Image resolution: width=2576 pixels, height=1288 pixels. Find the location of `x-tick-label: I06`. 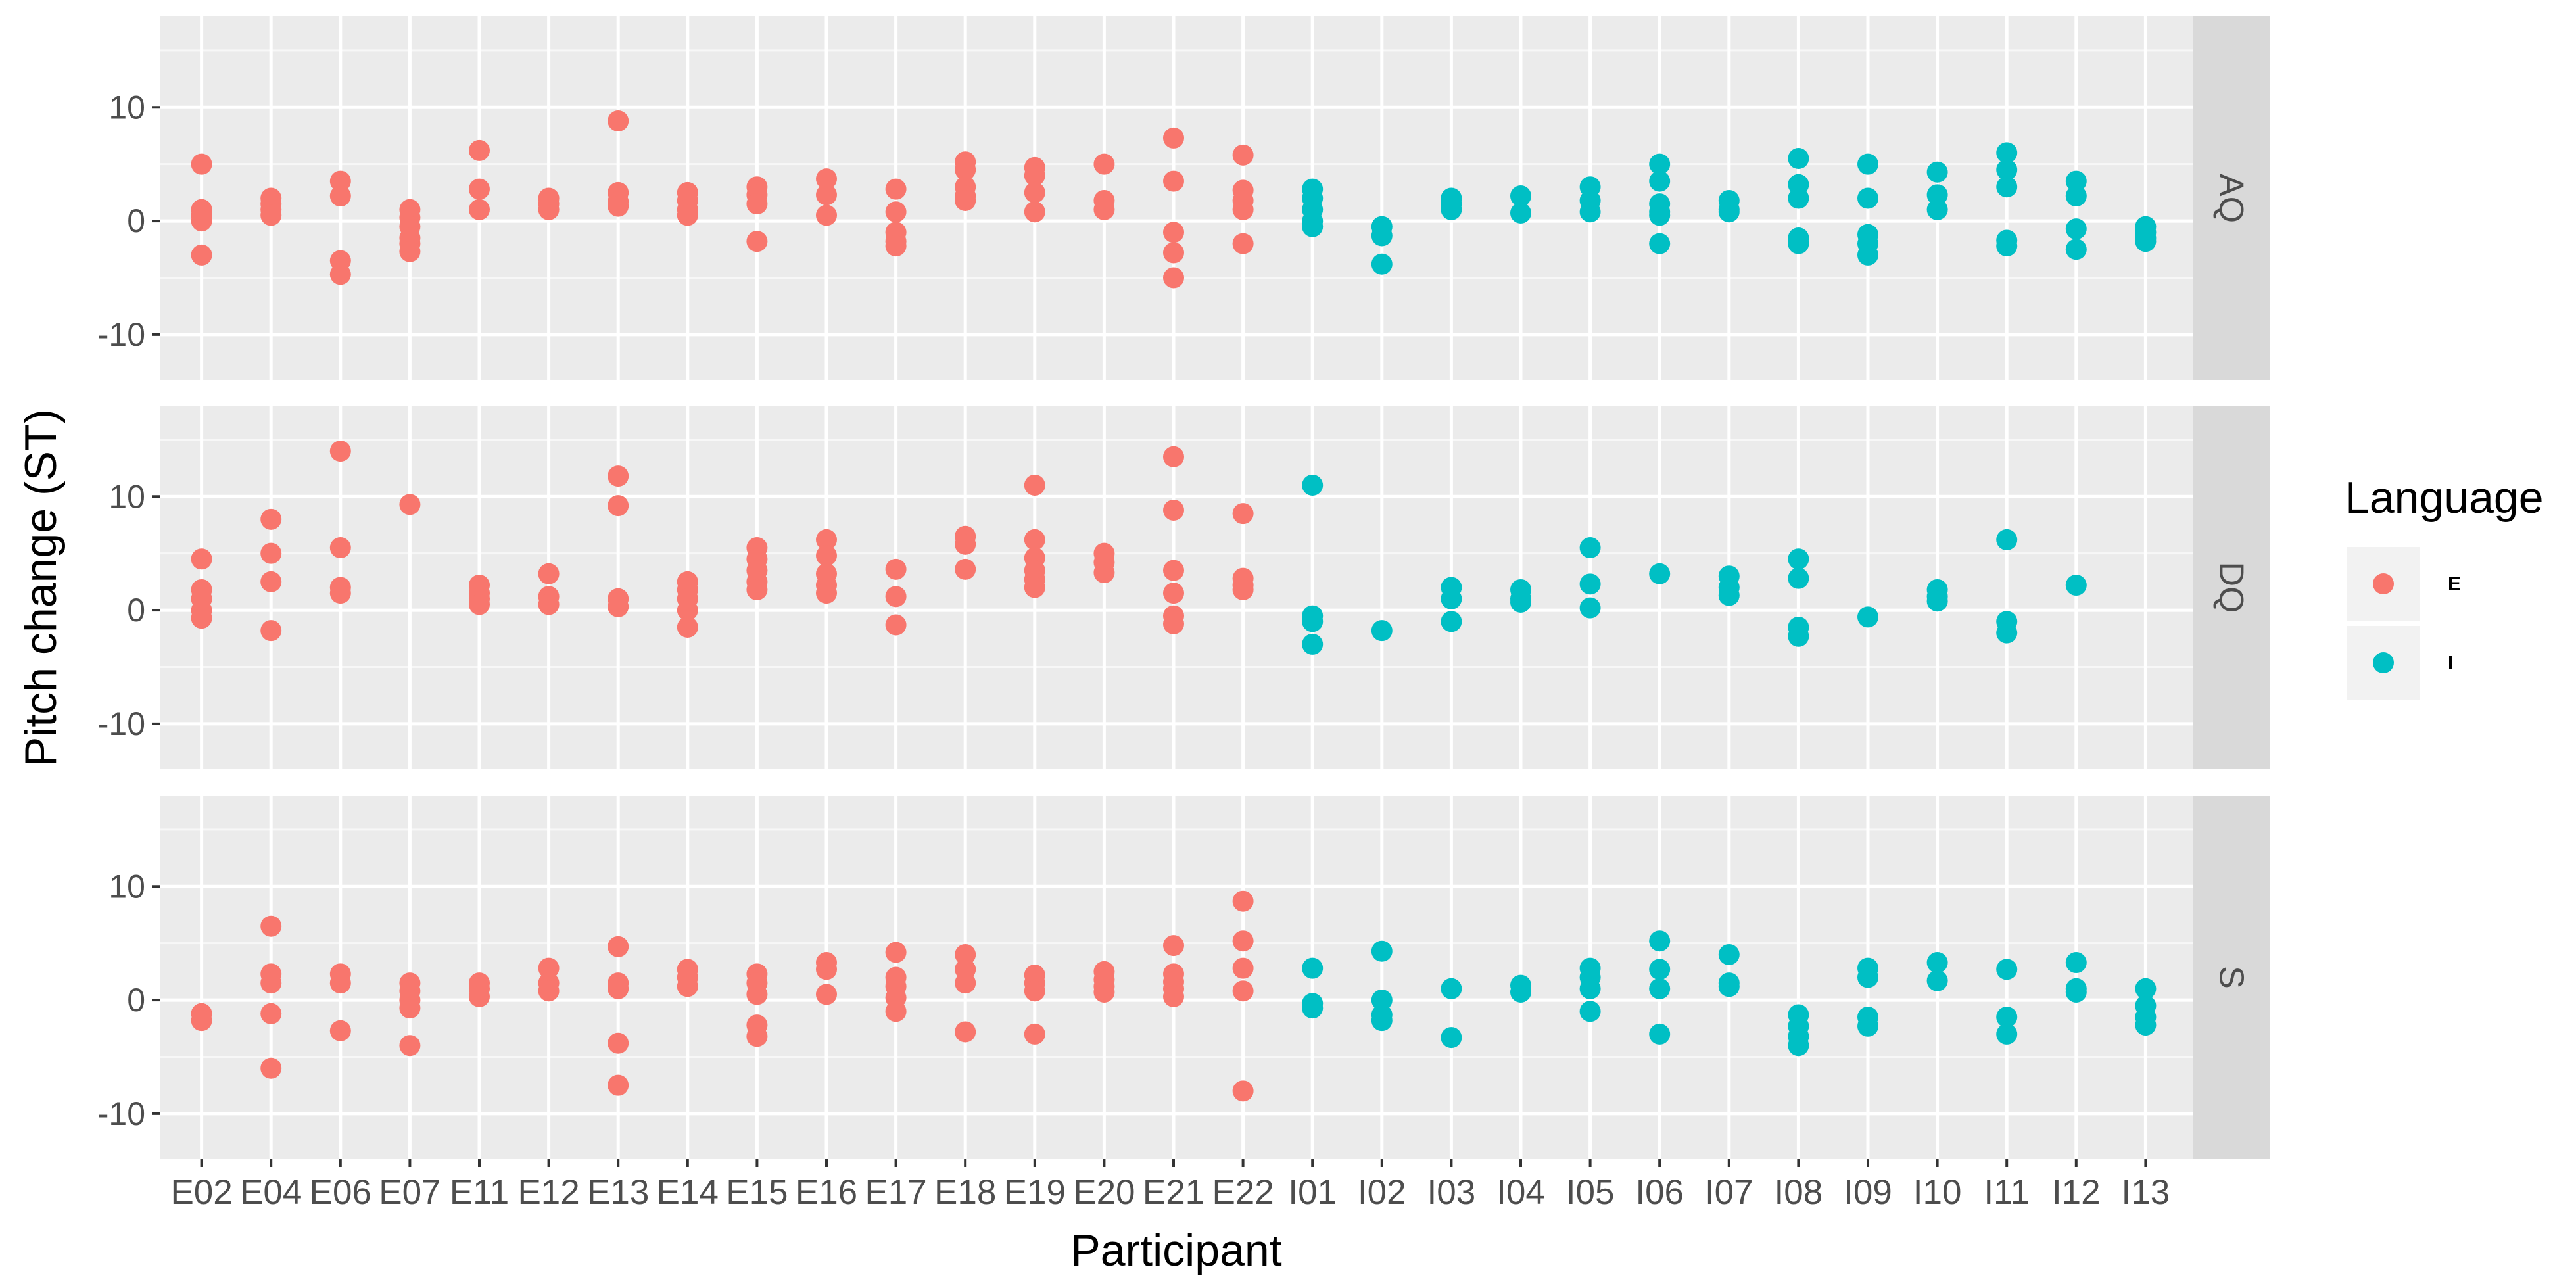

x-tick-label: I06 is located at coordinates (1660, 1193).